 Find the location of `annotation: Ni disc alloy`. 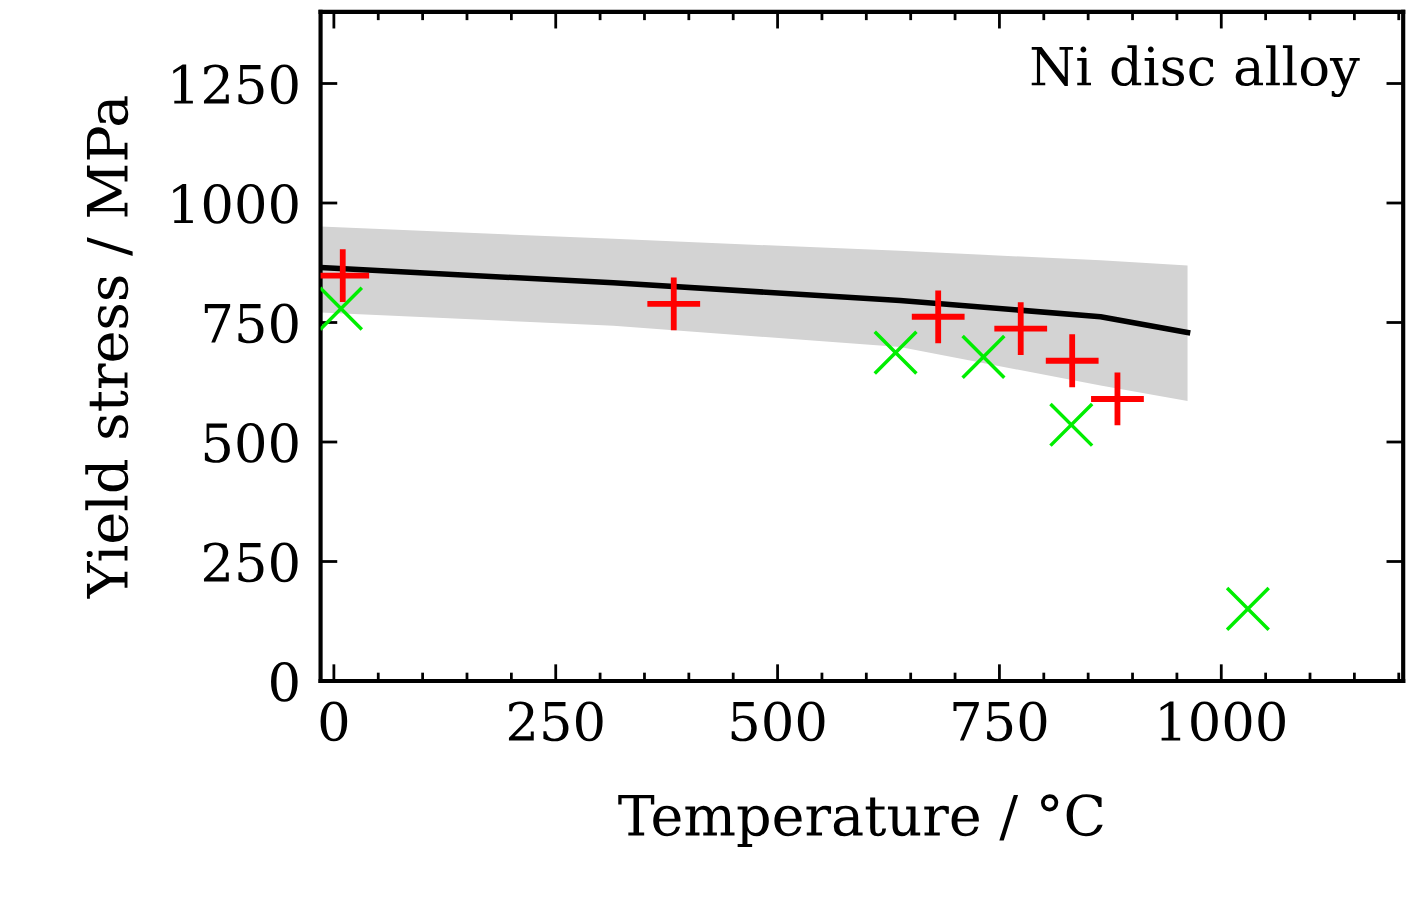

annotation: Ni disc alloy is located at coordinates (1195, 71).